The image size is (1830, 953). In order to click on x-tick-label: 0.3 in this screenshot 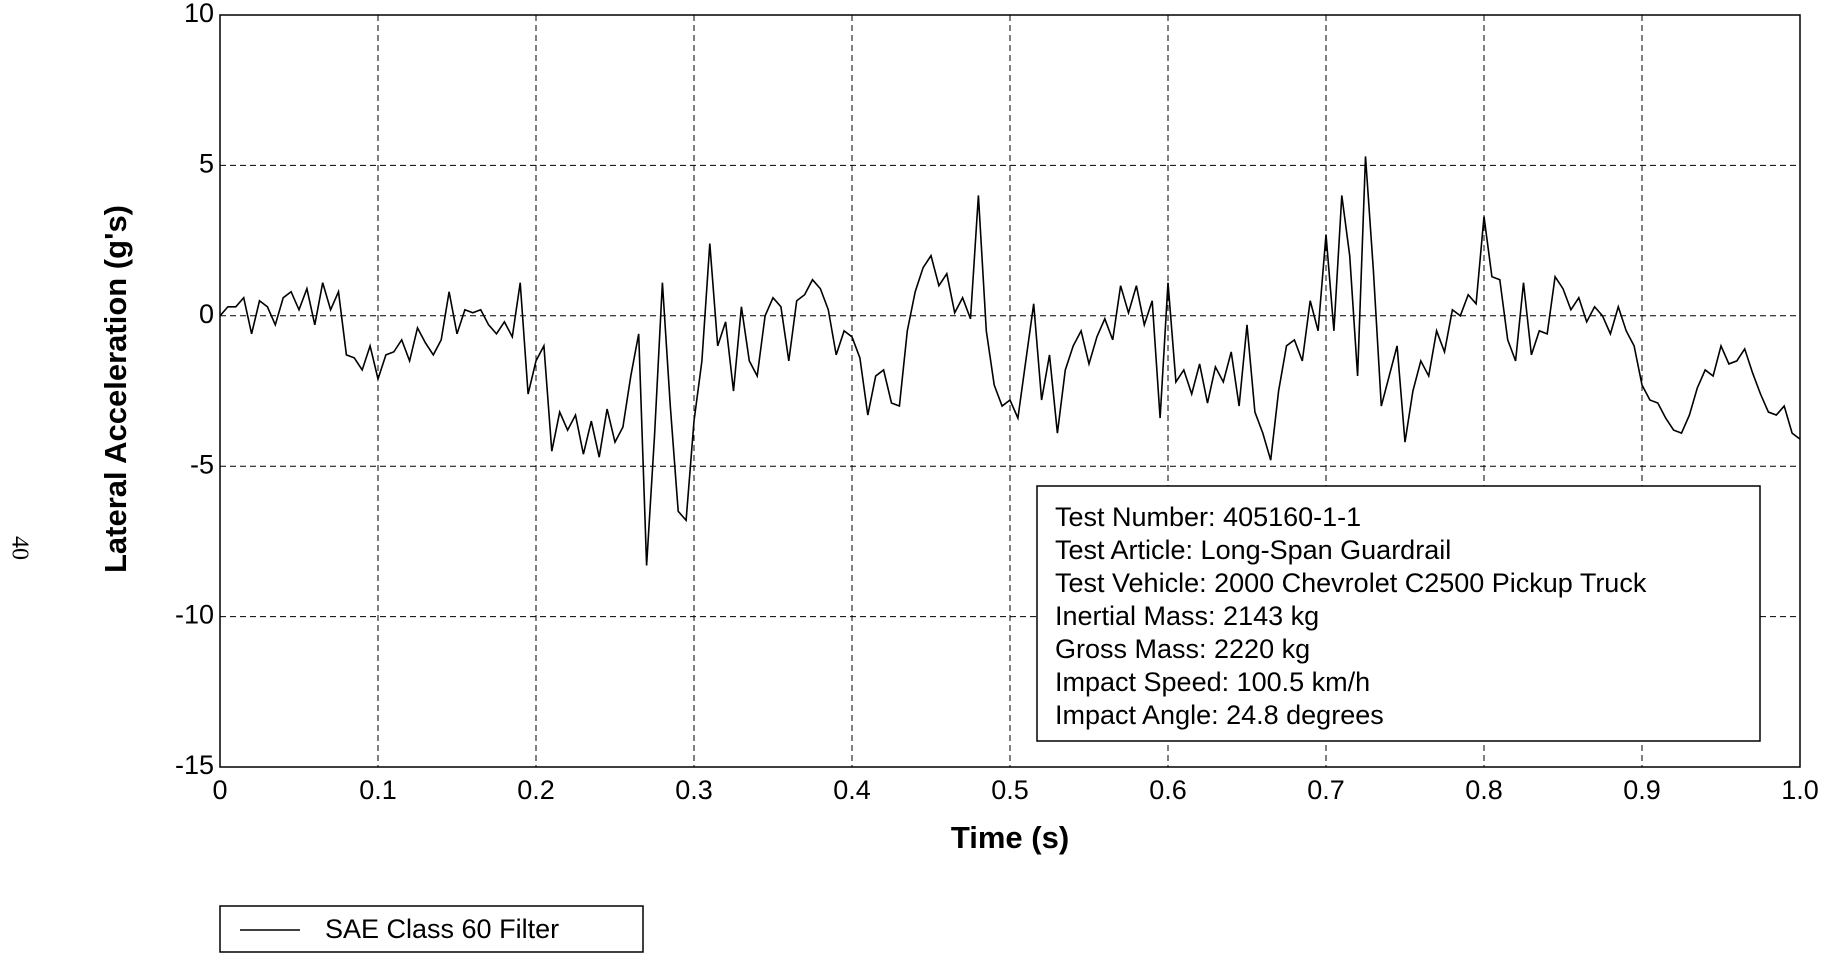, I will do `click(694, 790)`.